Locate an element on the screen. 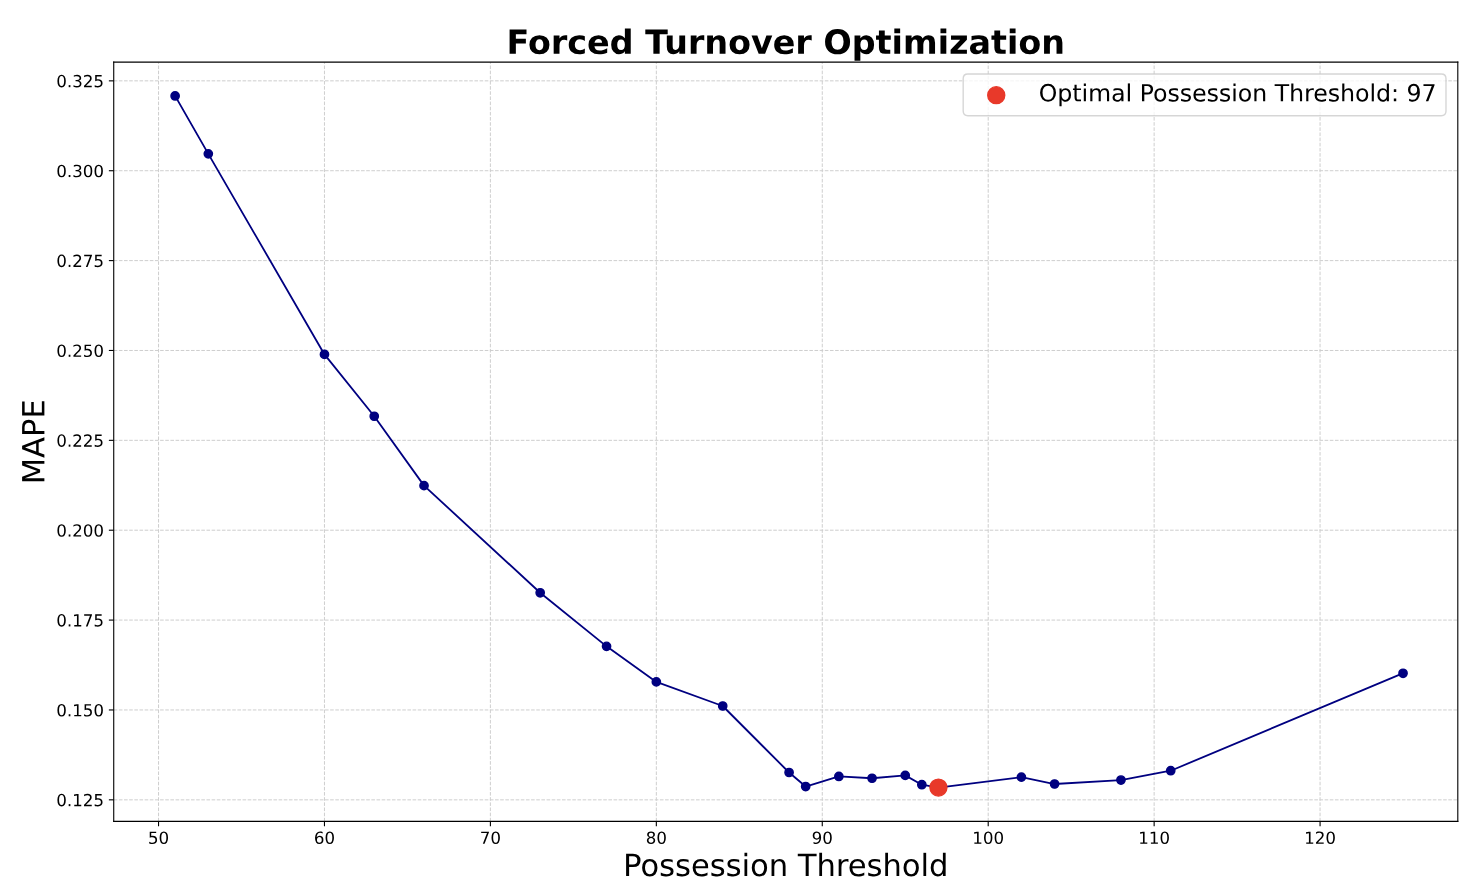 The width and height of the screenshot is (1477, 888). y-tick-label: 0.200 is located at coordinates (80, 530).